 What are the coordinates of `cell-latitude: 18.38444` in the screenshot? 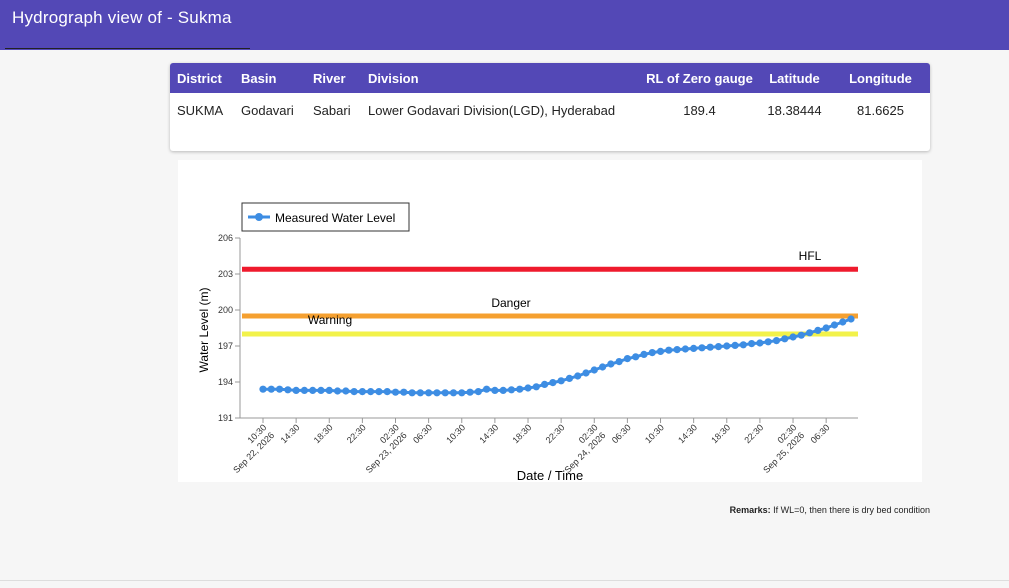 It's located at (794, 110).